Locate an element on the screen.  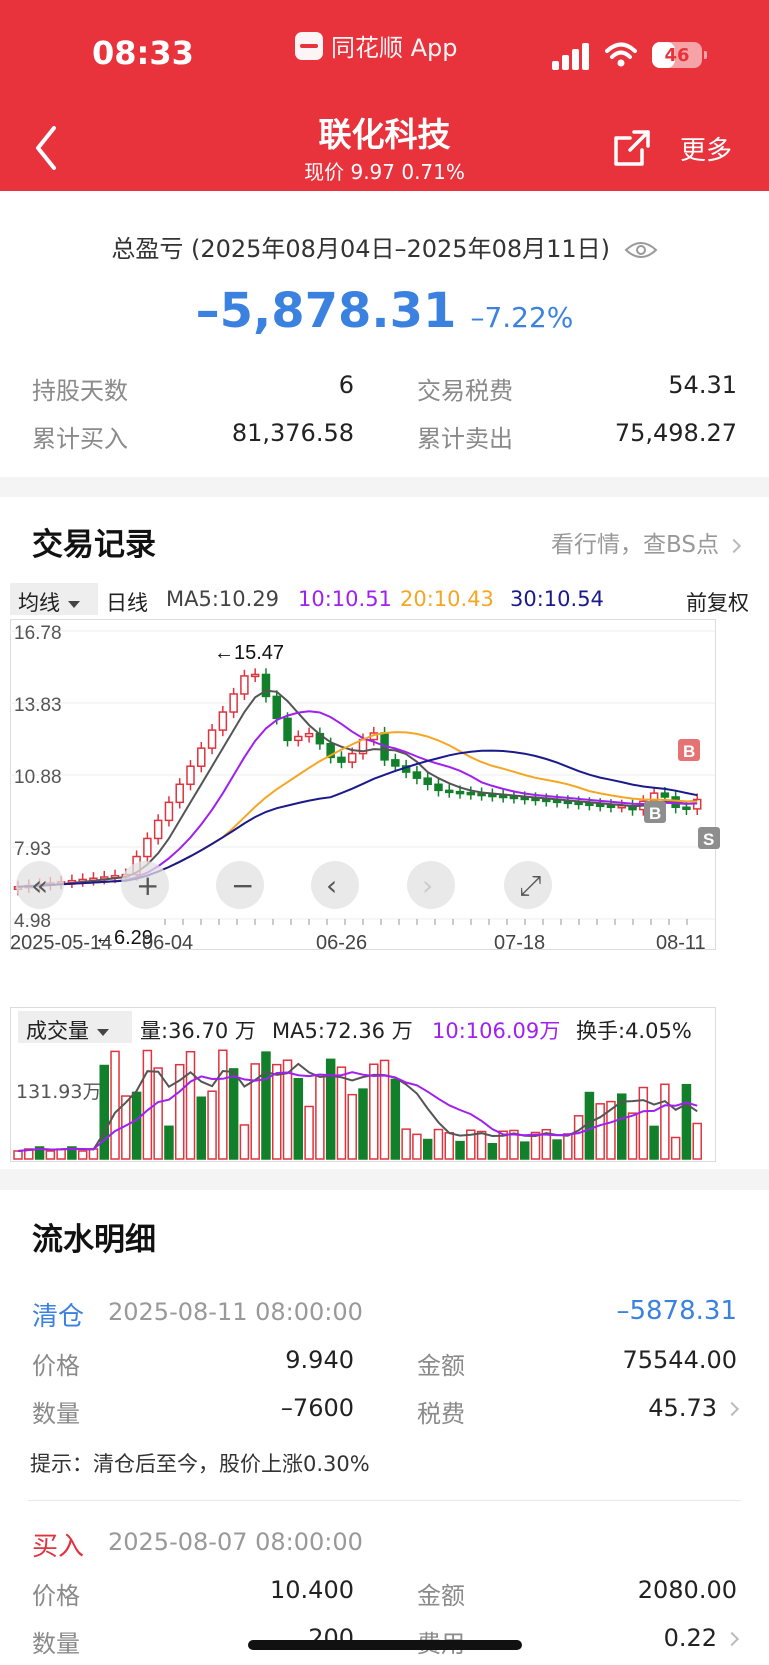
divider is located at coordinates (384, 1500).